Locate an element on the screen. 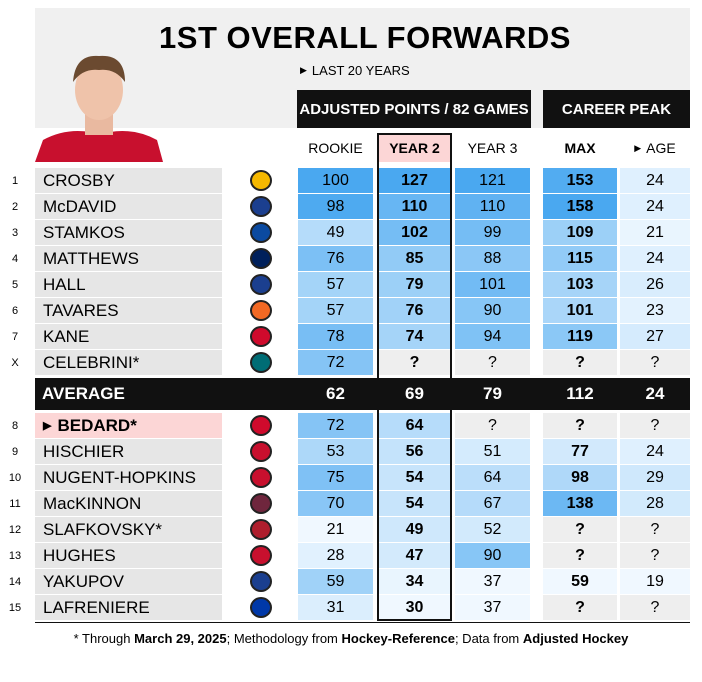  stat-cell: 88 is located at coordinates (492, 258).